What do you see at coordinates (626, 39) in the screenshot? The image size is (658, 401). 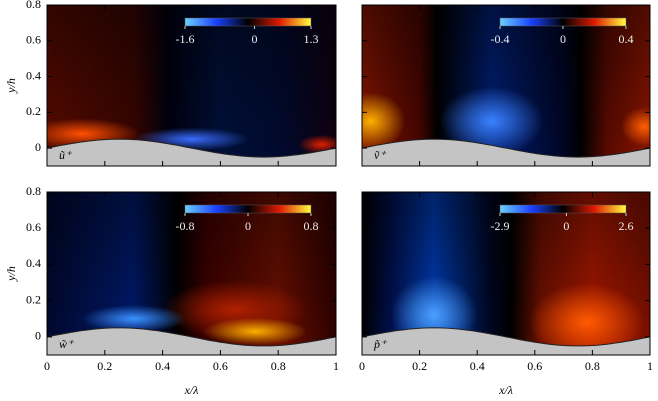 I see `colorbar-tick-label: 0.4` at bounding box center [626, 39].